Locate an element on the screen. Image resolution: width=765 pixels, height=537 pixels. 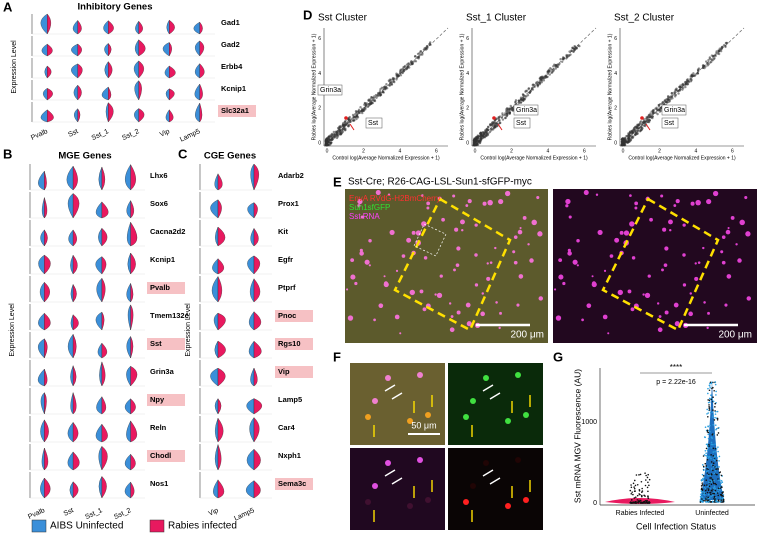
group-label: Sst is located at coordinates (69, 512).